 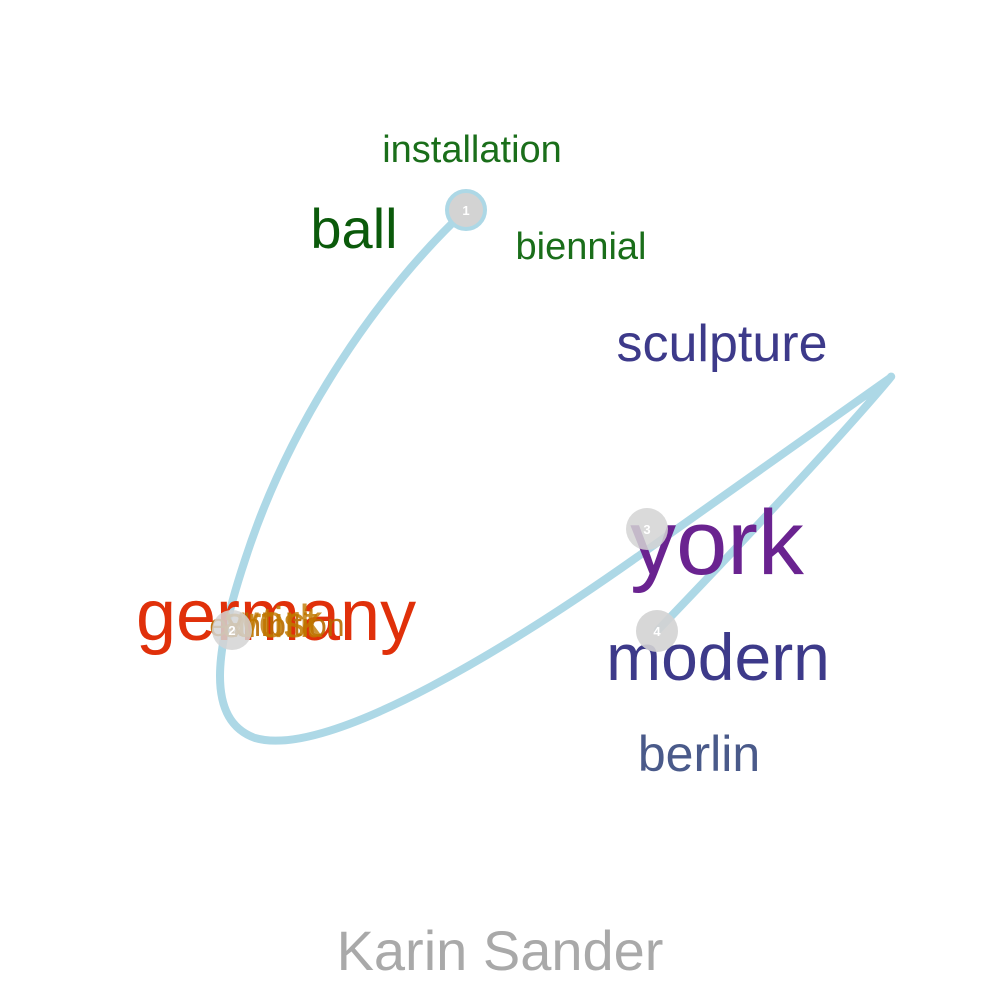 I want to click on word-berlin: berlin, so click(x=699, y=754).